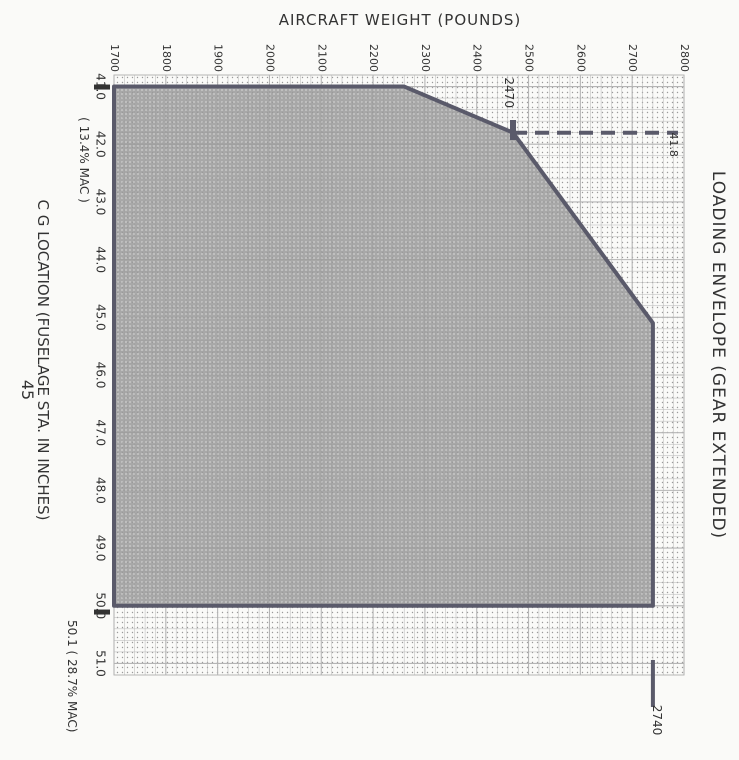  Describe the element at coordinates (101, 375) in the screenshot. I see `y-tick-label: 46.0` at that location.